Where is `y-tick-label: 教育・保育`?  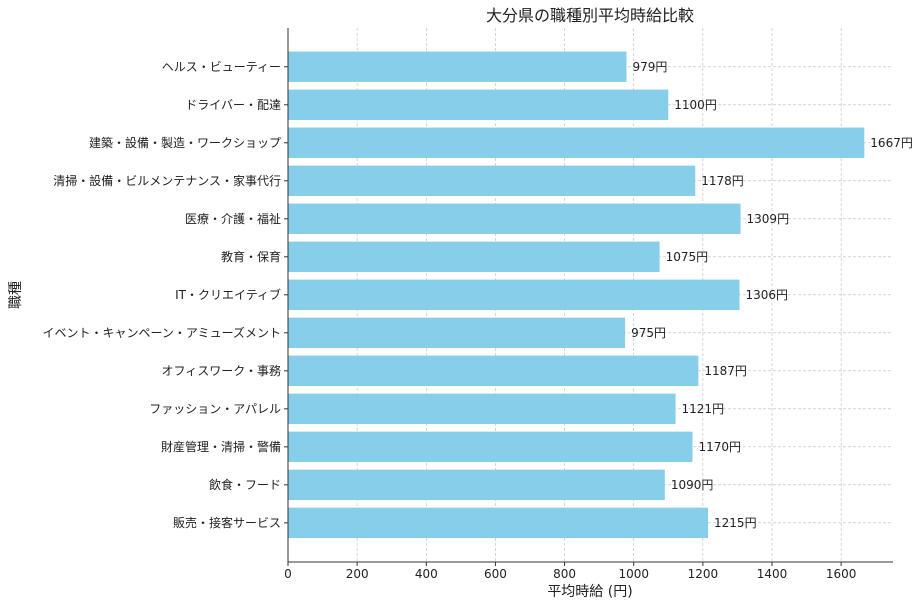 y-tick-label: 教育・保育 is located at coordinates (251, 256).